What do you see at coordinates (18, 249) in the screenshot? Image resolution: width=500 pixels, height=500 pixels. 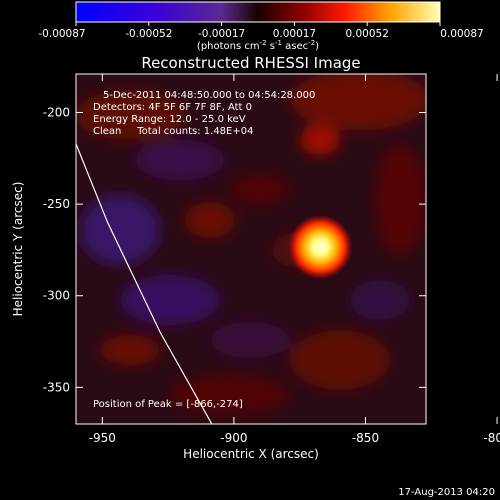 I see `y-axis-label: Heliocentric Y (arcsec)` at bounding box center [18, 249].